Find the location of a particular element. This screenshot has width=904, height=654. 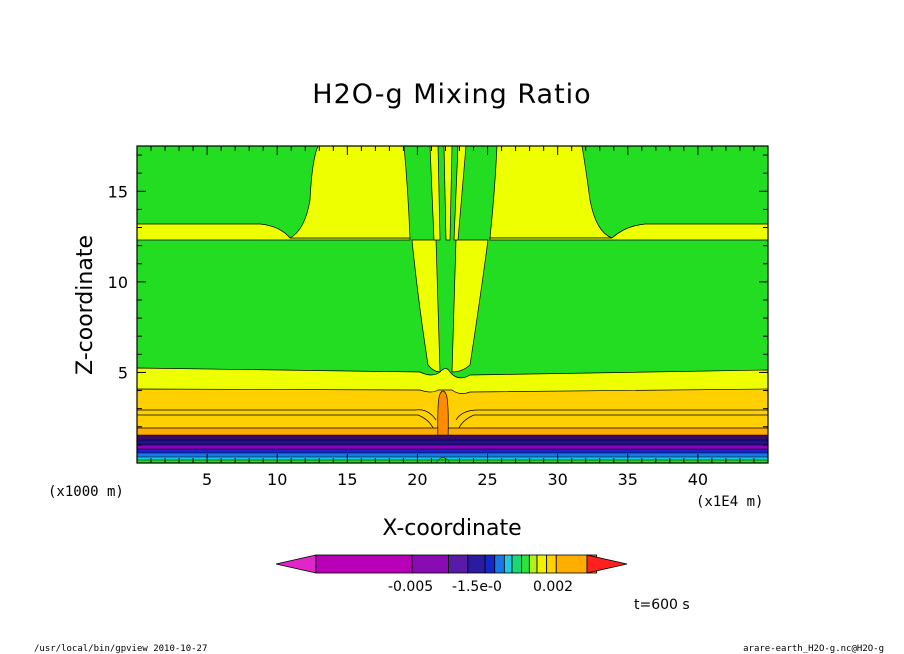

colorbar is located at coordinates (451, 564).